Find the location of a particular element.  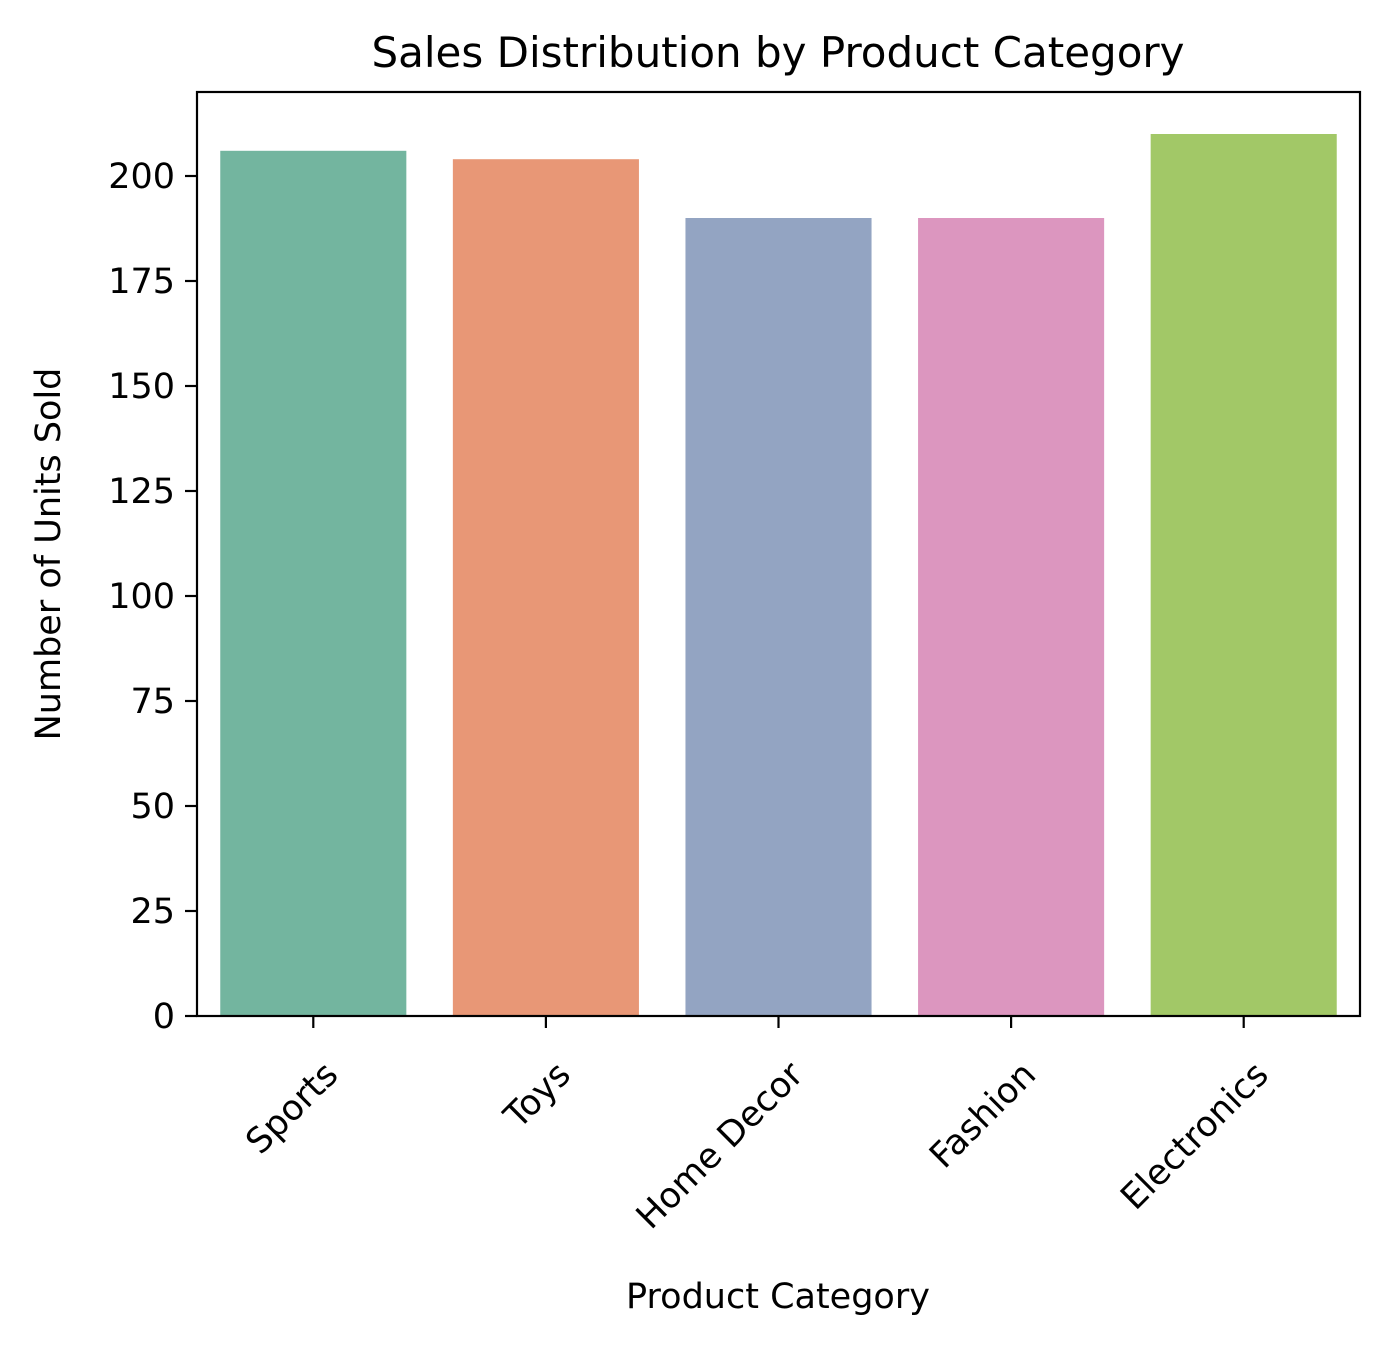

x-tick-label: Home Decor is located at coordinates (720, 1145).